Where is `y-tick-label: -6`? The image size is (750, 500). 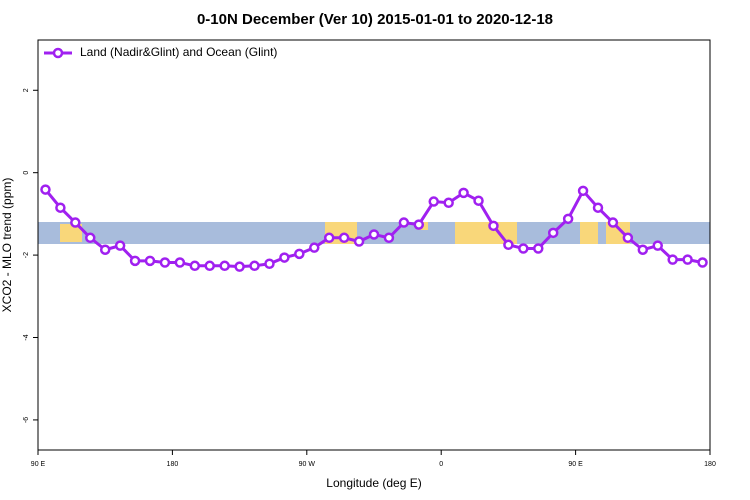 y-tick-label: -6 is located at coordinates (26, 420).